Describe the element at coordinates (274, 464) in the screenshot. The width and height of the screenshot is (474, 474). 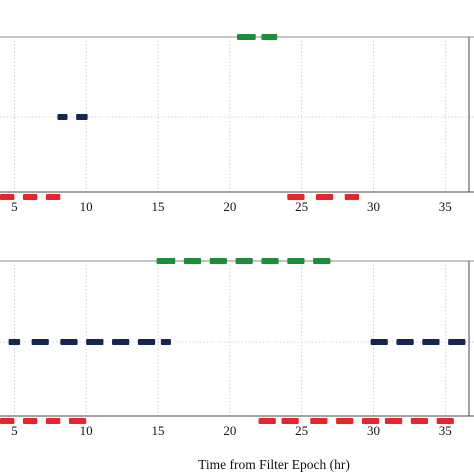
I see `x-axis-label: Time from Filter Epoch (hr)` at that location.